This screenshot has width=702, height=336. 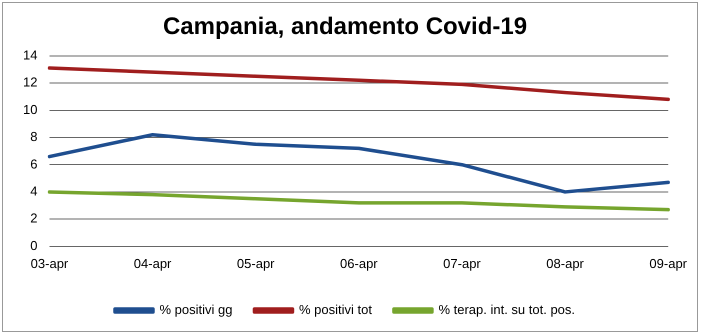 What do you see at coordinates (34, 191) in the screenshot?
I see `y-tick-label: 4` at bounding box center [34, 191].